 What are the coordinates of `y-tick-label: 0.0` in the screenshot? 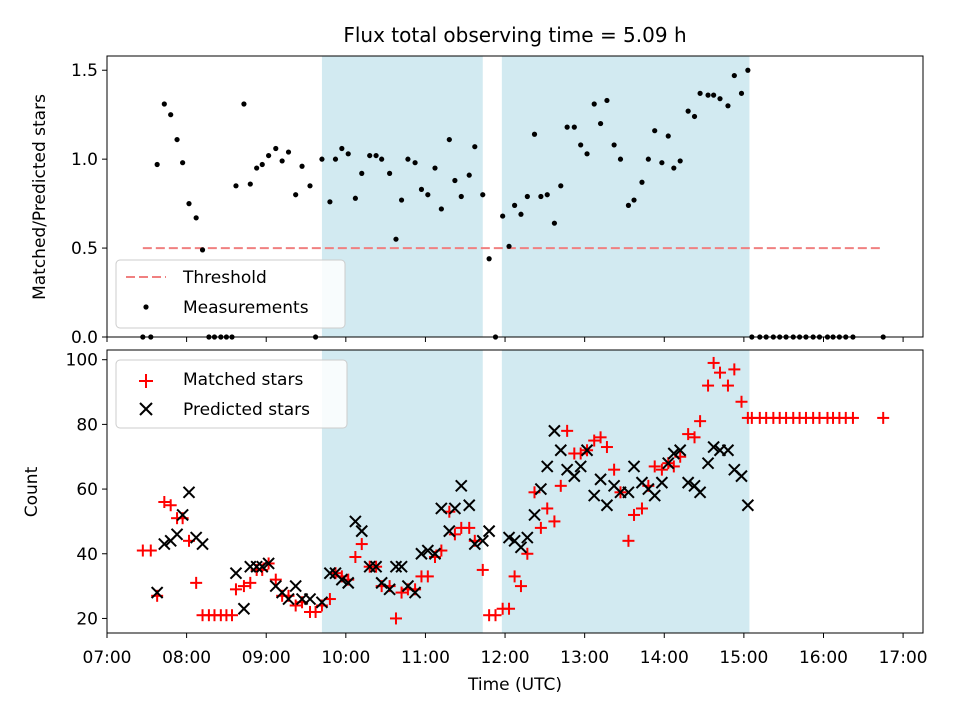 It's located at (84, 338).